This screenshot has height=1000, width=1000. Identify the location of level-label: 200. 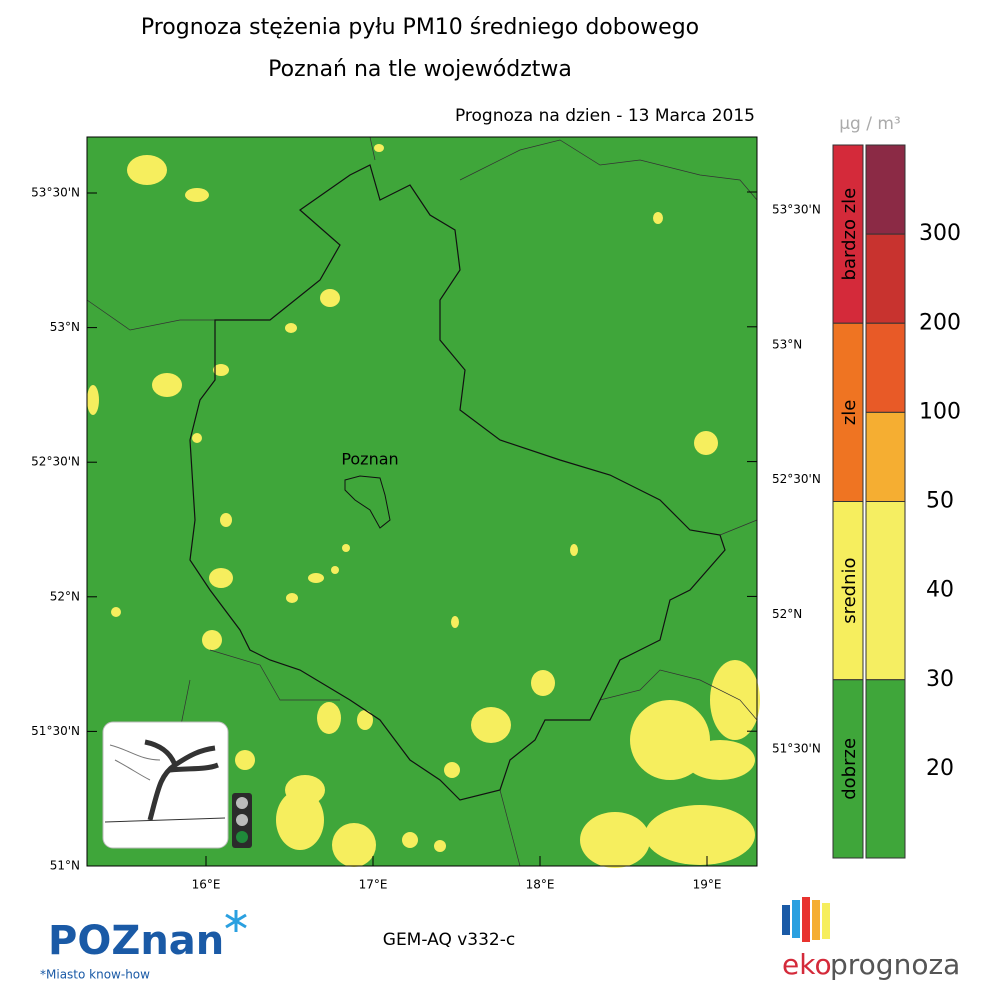
(940, 322).